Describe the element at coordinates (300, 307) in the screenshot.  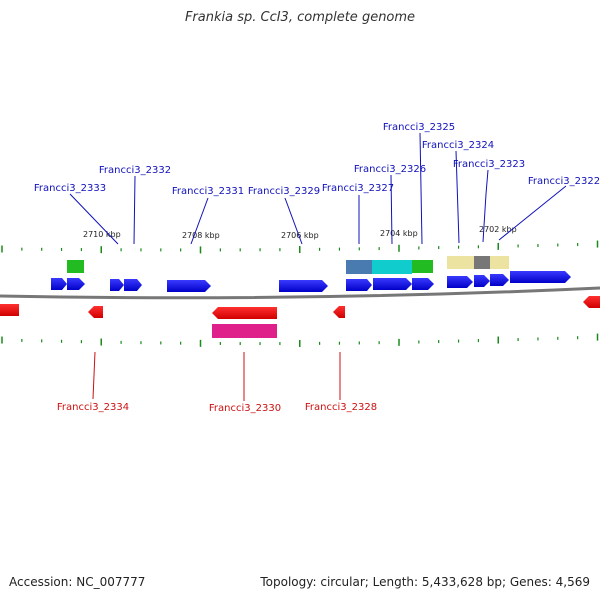
I see `reverse-genes` at that location.